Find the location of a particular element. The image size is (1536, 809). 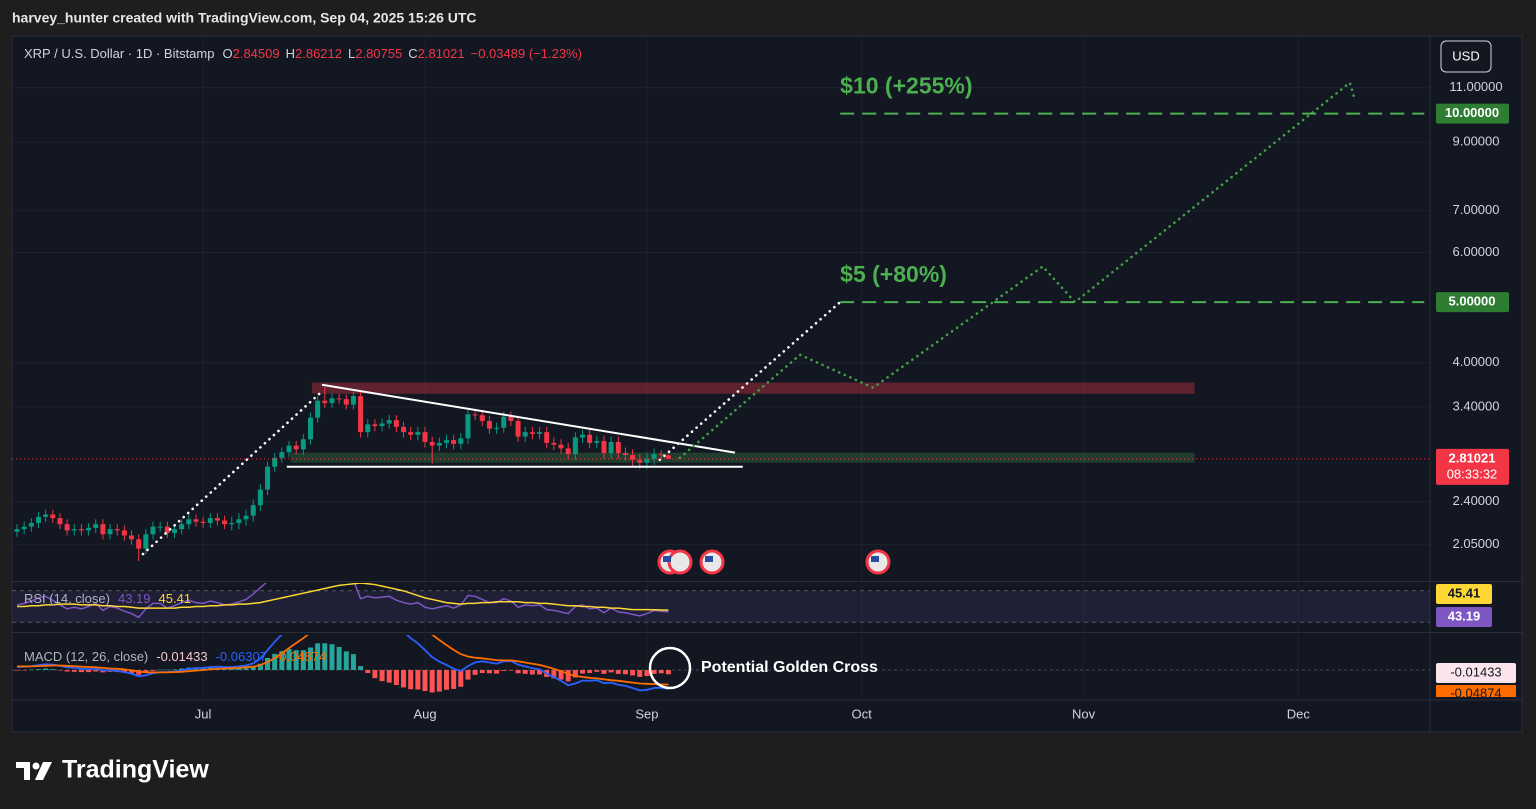

currency-button: USD is located at coordinates (1466, 56).